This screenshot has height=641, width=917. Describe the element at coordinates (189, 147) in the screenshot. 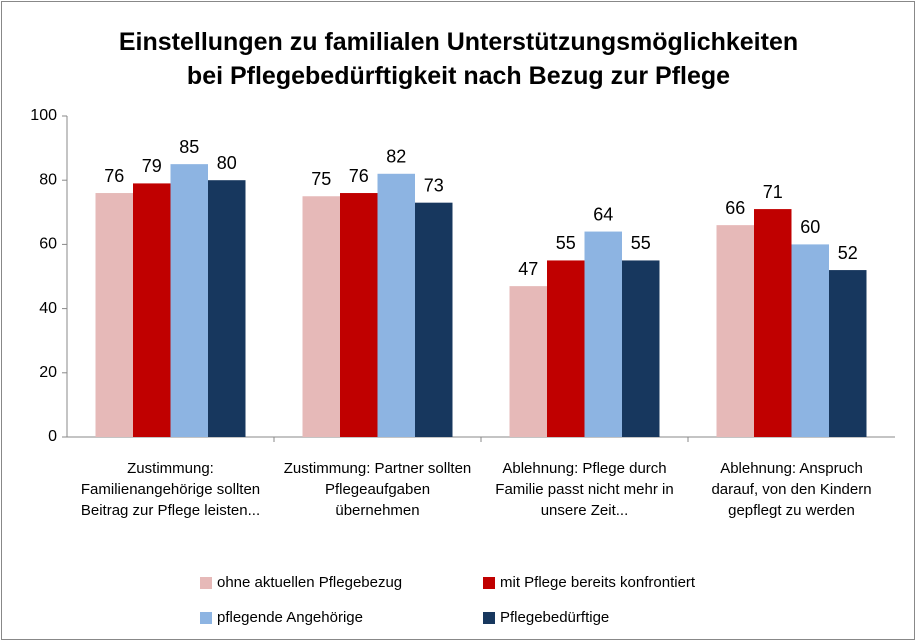

I see `data-label: 85` at that location.